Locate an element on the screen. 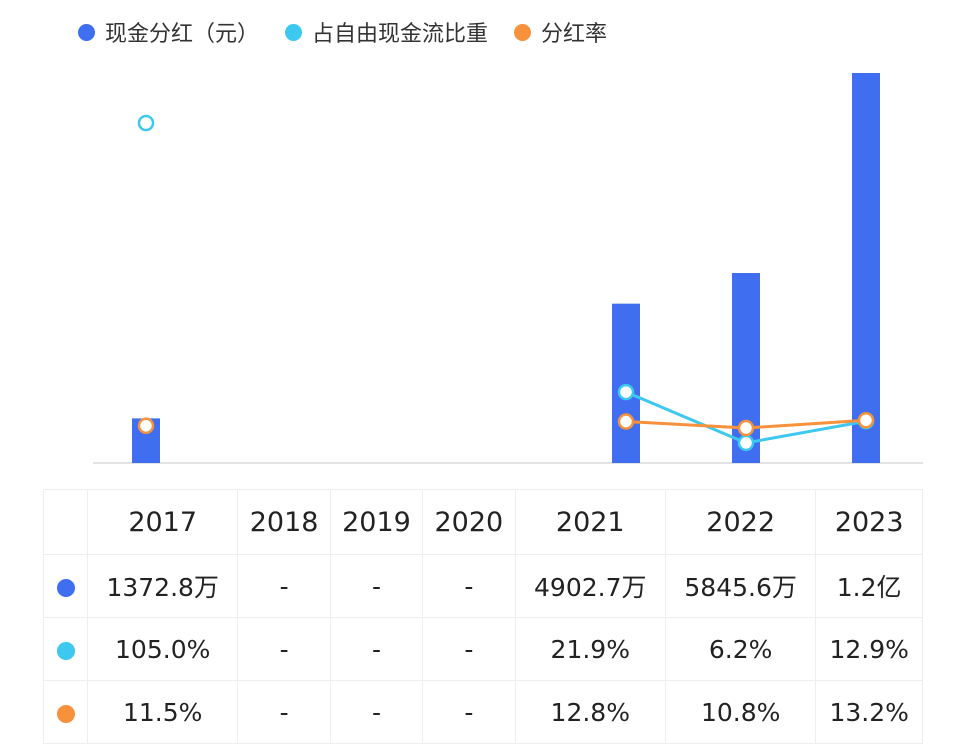 This screenshot has width=965, height=745. table-header-2019: 2019 is located at coordinates (376, 522).